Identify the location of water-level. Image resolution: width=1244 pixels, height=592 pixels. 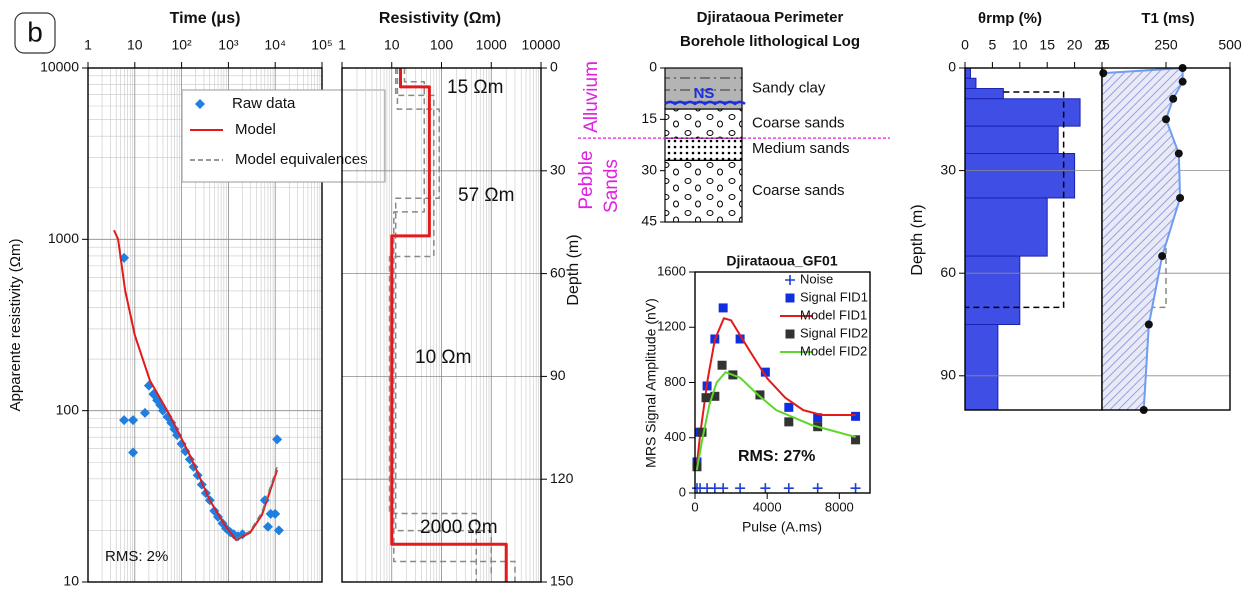
(705, 103).